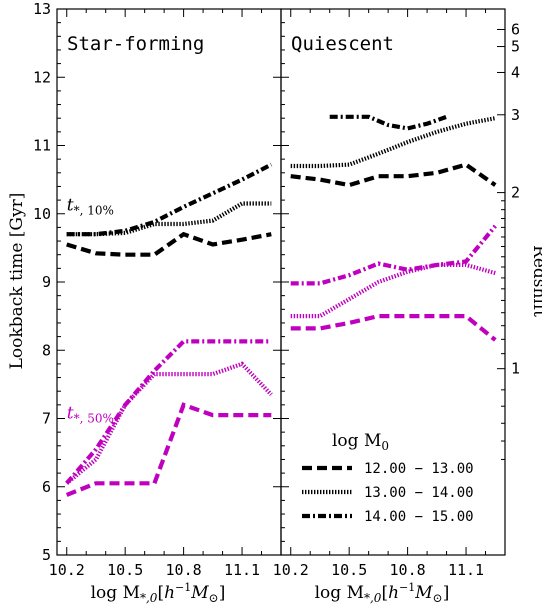 The image size is (542, 607). I want to click on legend-title: log M0, so click(360, 442).